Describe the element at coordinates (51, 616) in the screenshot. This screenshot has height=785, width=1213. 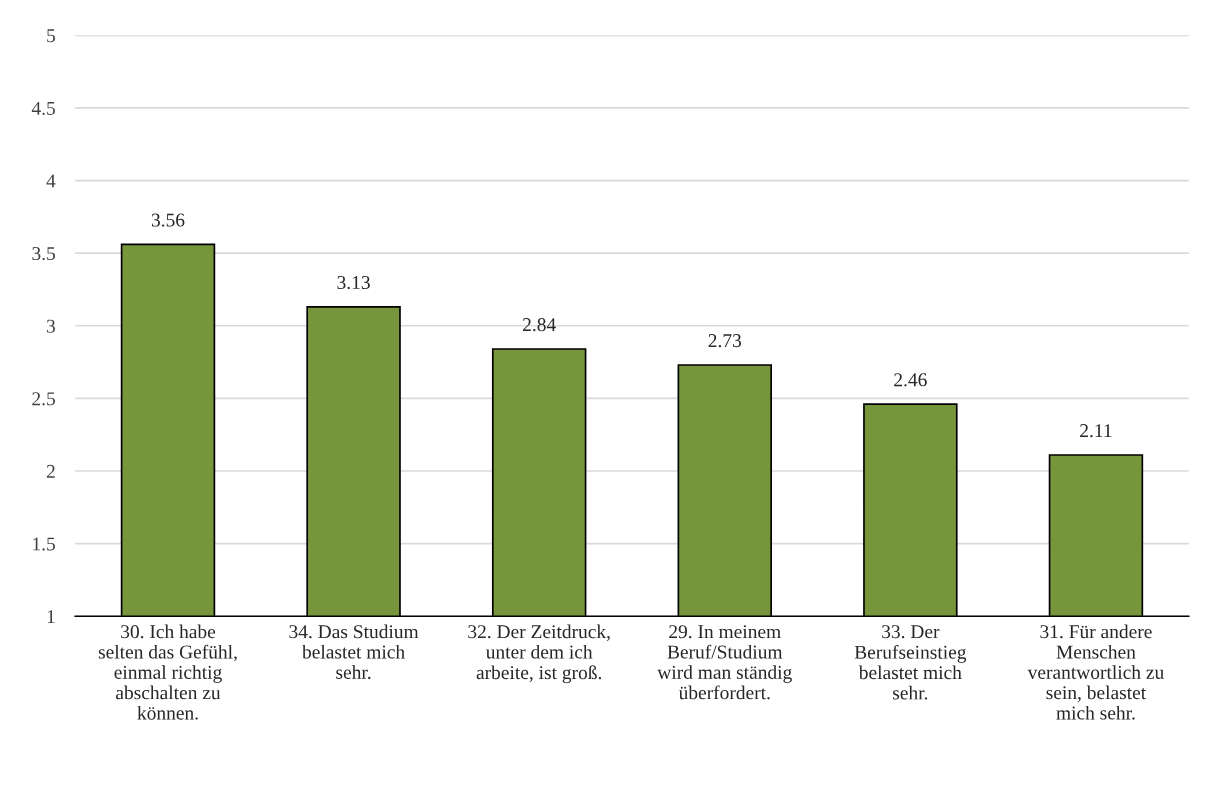
I see `y-tick-label: 1` at that location.